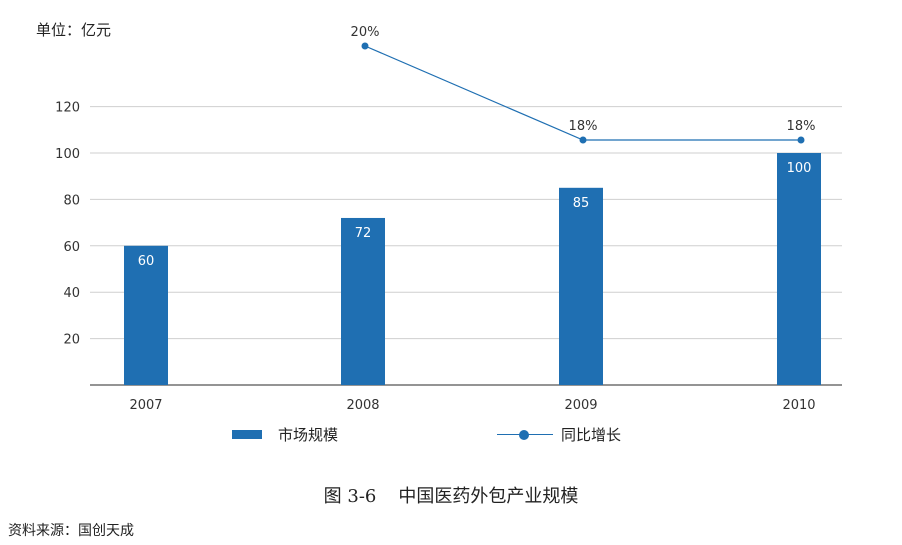  Describe the element at coordinates (580, 405) in the screenshot. I see `x-tick-label: 2009` at that location.